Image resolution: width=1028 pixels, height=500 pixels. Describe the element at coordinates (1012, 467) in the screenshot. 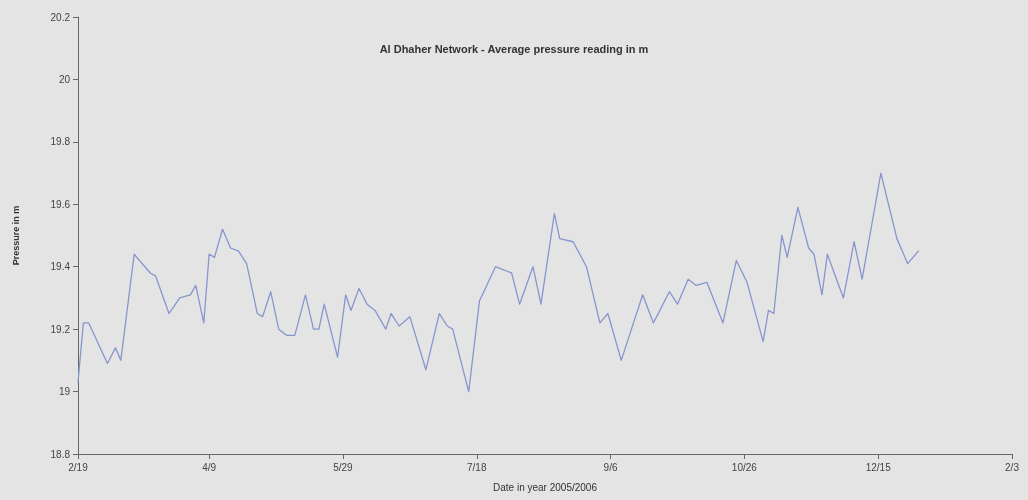

I see `x-tick-label: 2/3` at that location.